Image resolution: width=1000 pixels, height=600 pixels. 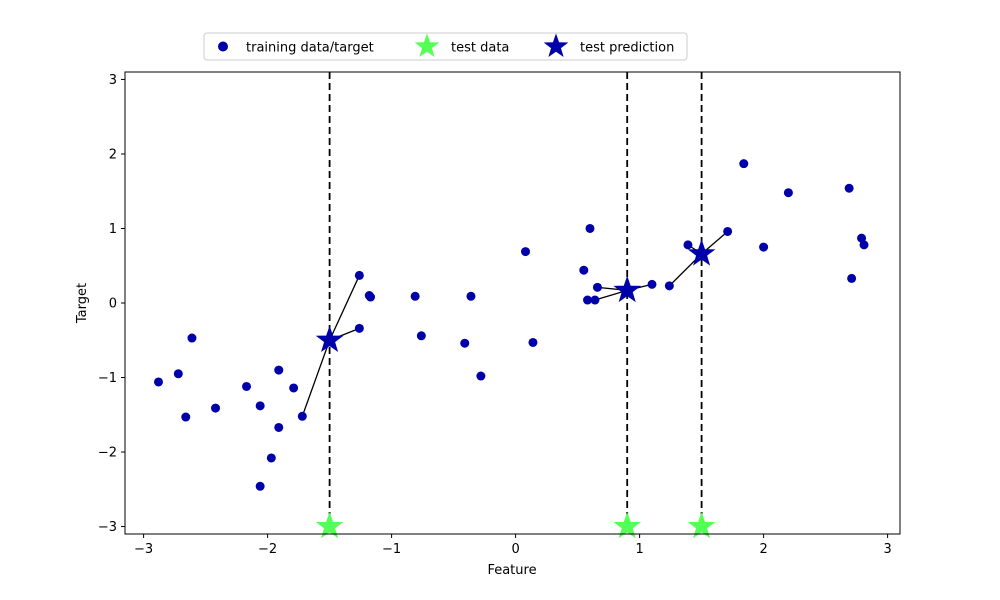 I want to click on legend-label-training: training data/target, so click(x=310, y=48).